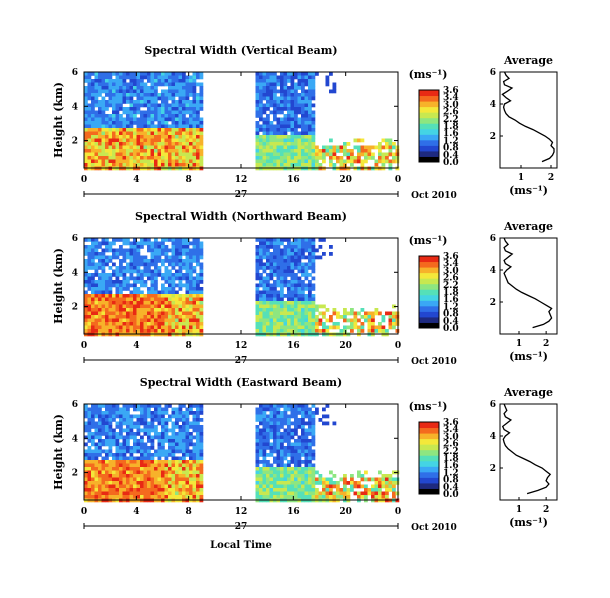 The width and height of the screenshot is (610, 598). Describe the element at coordinates (451, 113) in the screenshot. I see `colorbar-tick-label: 2.6` at that location.